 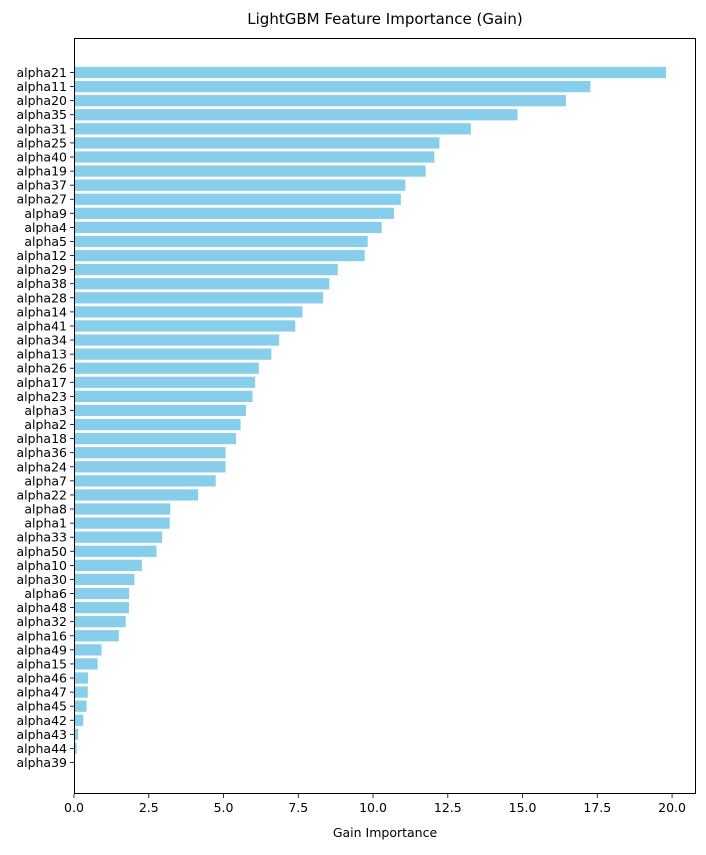 What do you see at coordinates (320, 101) in the screenshot?
I see `bar-alpha20` at bounding box center [320, 101].